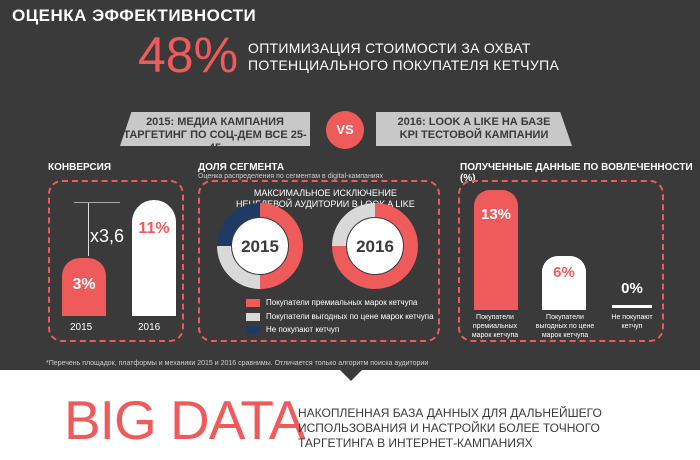 The image size is (700, 460). I want to click on page-title: ОЦЕНКА ЭФФЕКТИВНОСТИ, so click(134, 15).